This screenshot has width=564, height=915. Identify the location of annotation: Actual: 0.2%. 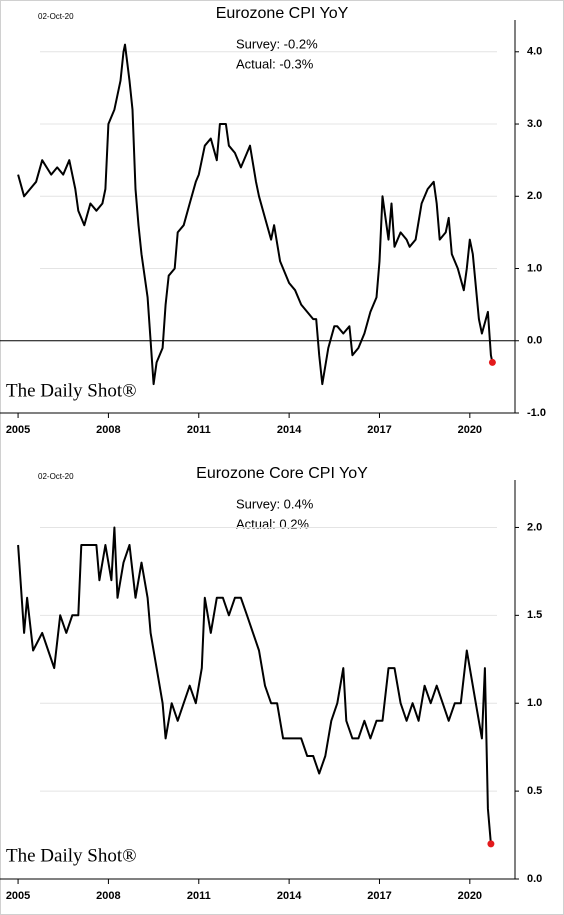
(272, 523).